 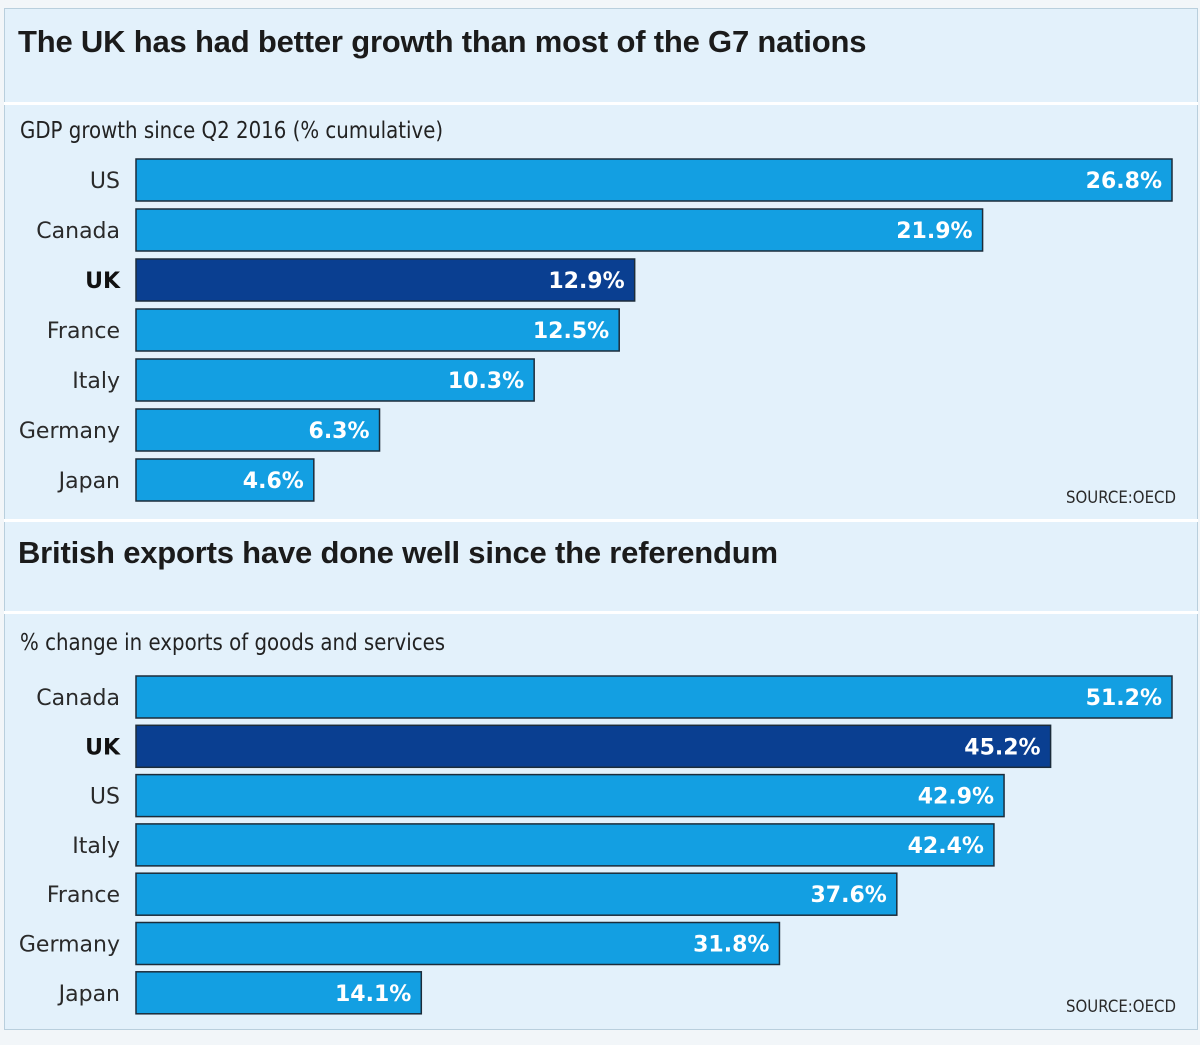 I want to click on value-label-italy: 42.4%, so click(x=946, y=846).